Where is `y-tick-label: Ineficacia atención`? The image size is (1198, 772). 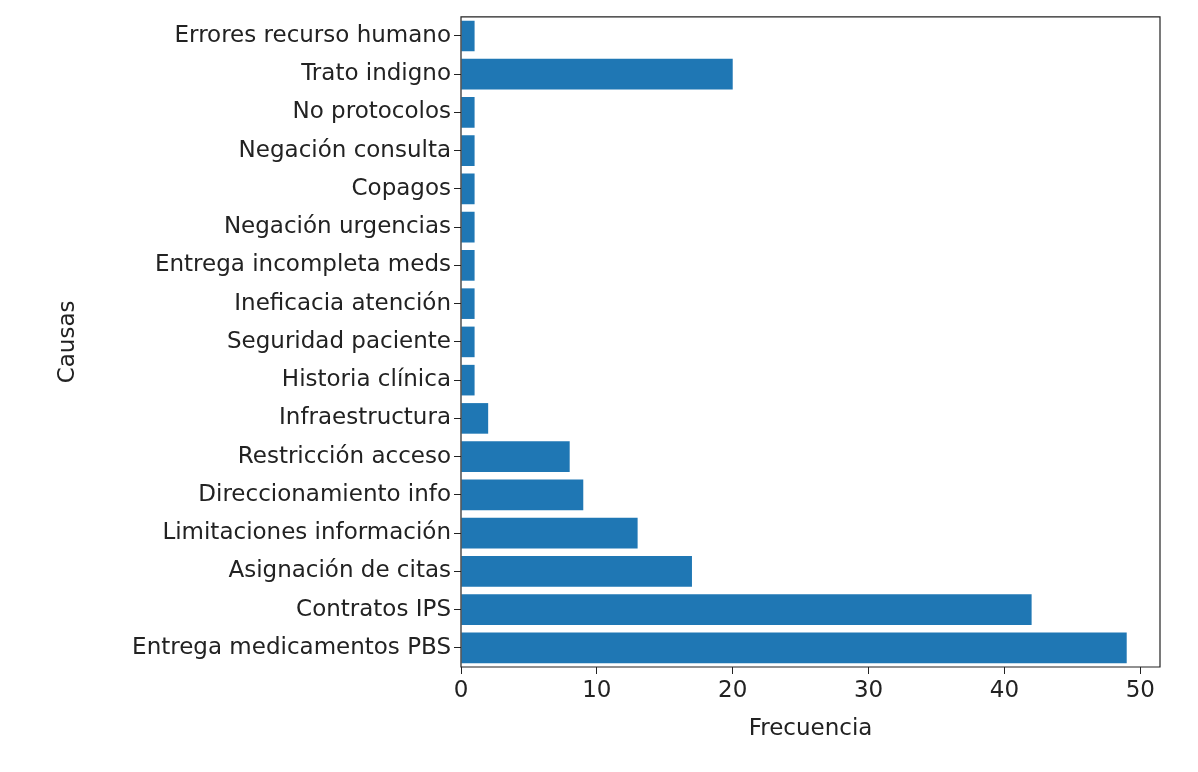
y-tick-label: Ineficacia atención is located at coordinates (342, 301).